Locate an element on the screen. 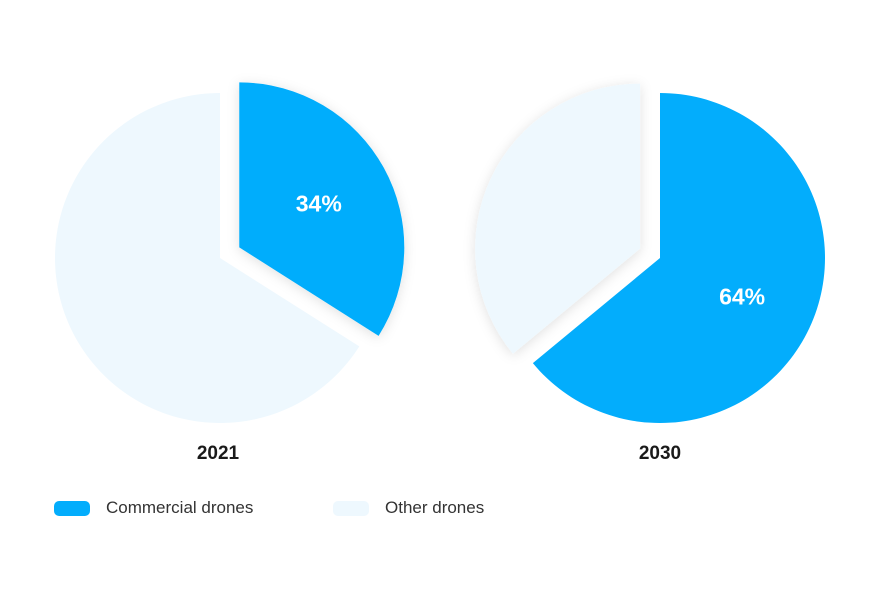 Image resolution: width=880 pixels, height=600 pixels. legend-label-commercial: Commercial drones is located at coordinates (180, 507).